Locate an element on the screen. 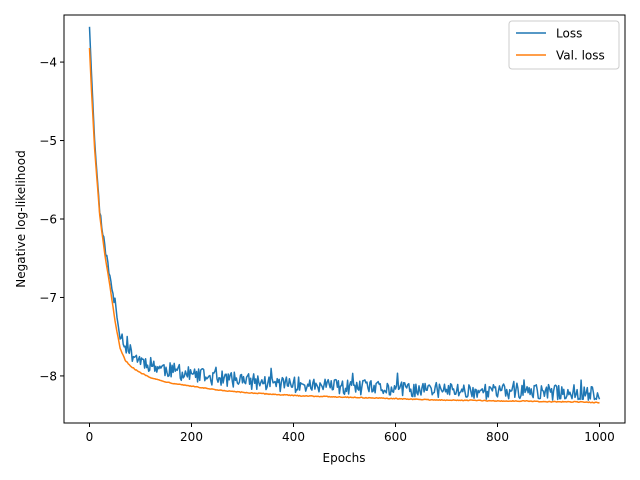 This screenshot has height=480, width=640. legend-label-loss: Loss is located at coordinates (569, 34).